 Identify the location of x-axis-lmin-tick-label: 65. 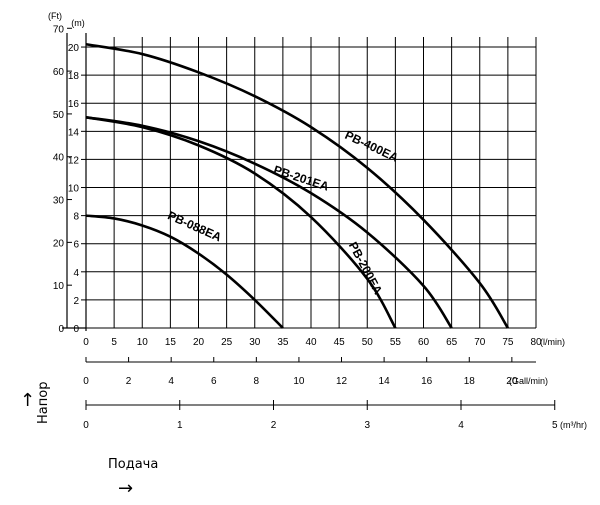
(452, 342).